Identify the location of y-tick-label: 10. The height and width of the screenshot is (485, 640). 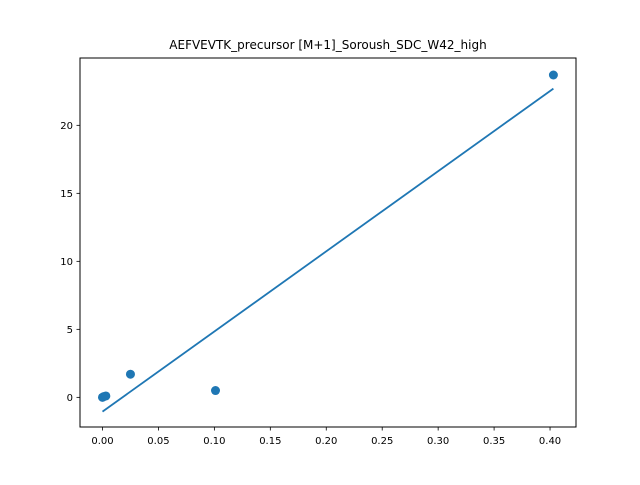
(66, 262).